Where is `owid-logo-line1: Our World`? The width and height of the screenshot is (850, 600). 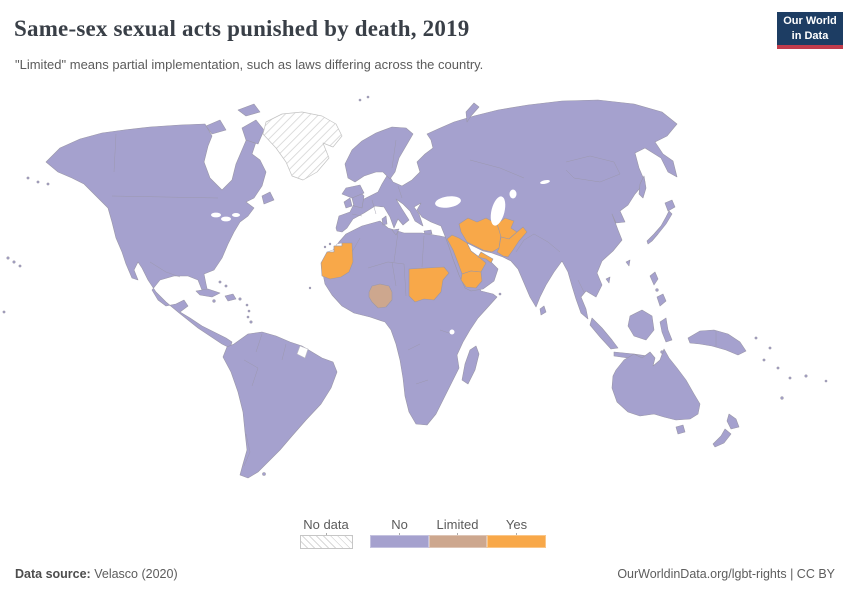
owid-logo-line1: Our World is located at coordinates (810, 21).